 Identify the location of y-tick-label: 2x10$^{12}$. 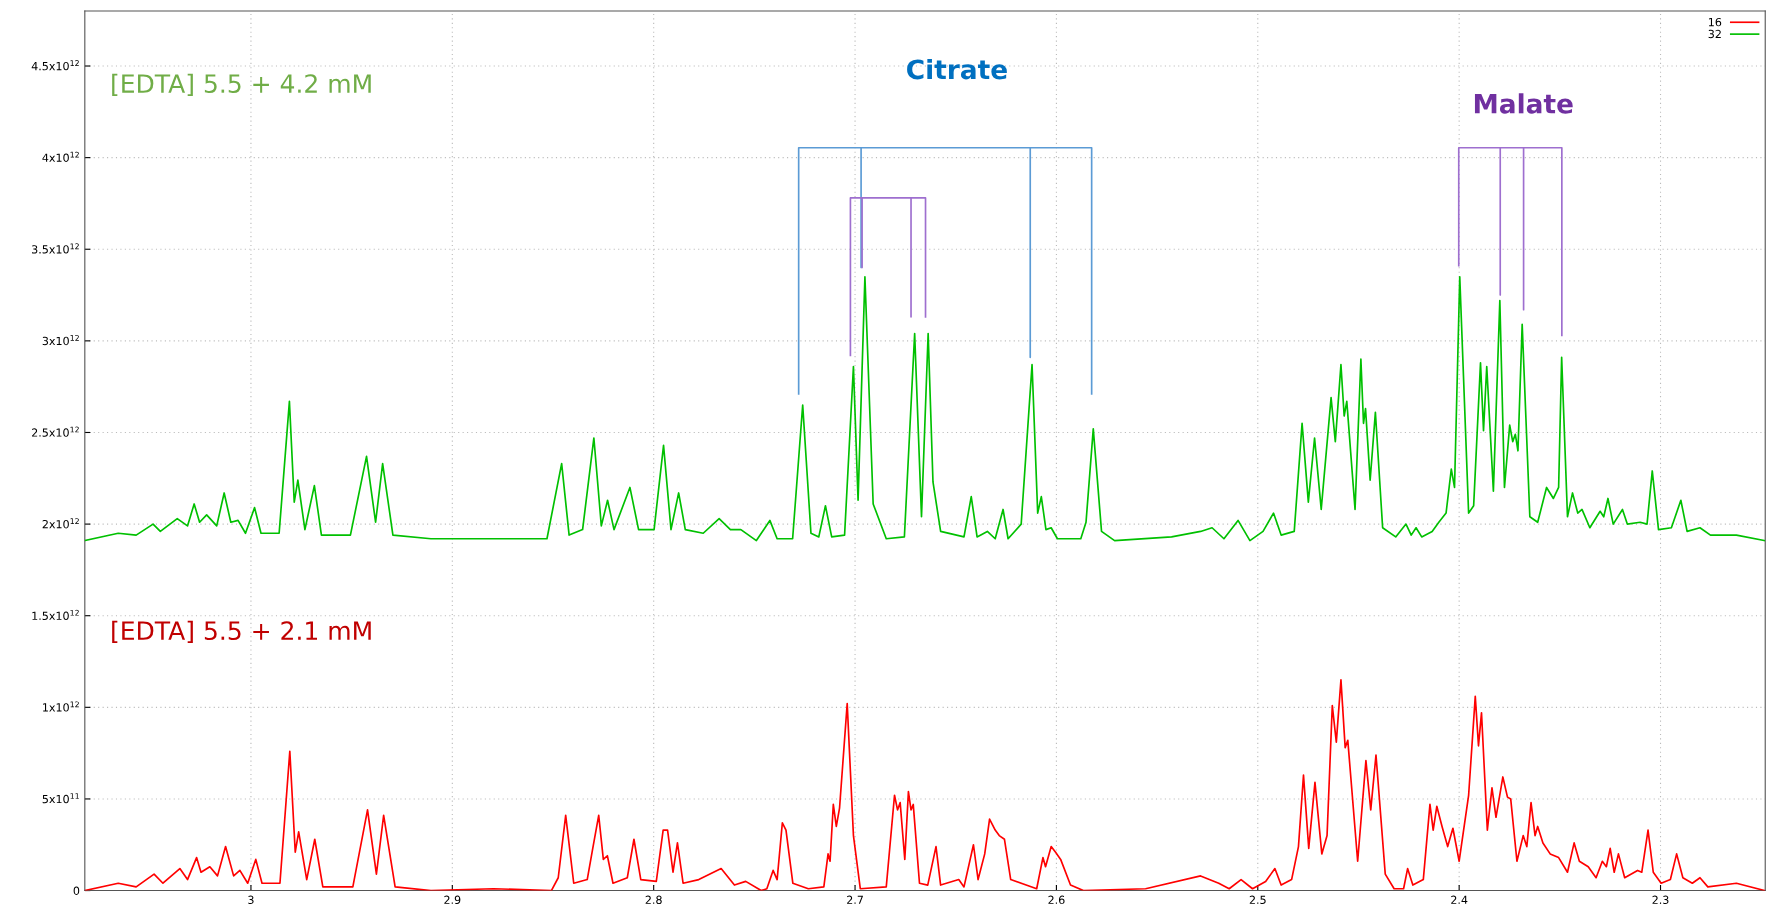
(60, 523).